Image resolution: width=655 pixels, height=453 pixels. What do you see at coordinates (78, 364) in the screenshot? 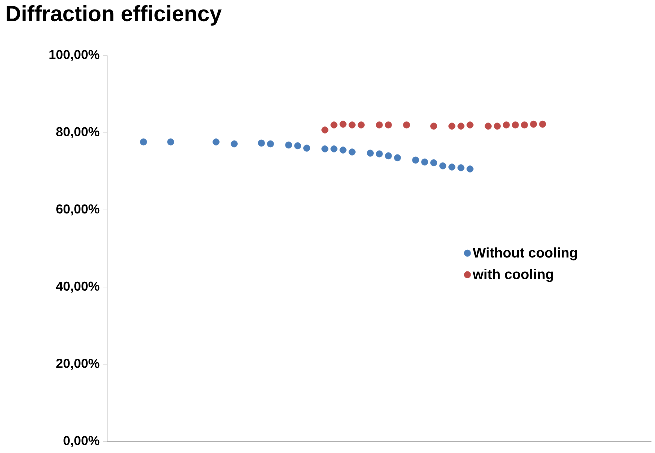
I see `y-tick-label: 20,00%` at bounding box center [78, 364].